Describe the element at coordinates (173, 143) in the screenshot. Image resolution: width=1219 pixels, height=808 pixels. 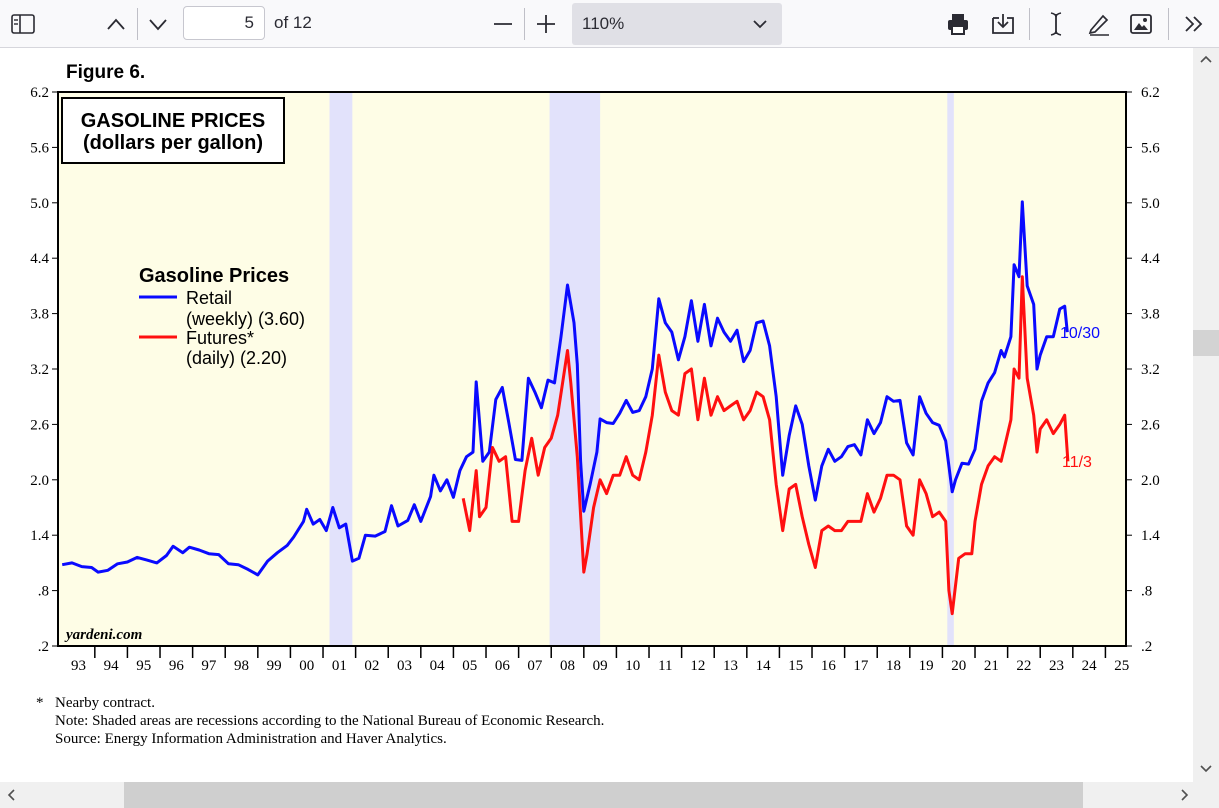
I see `chart-subtitle: (dollars per gallon)` at that location.